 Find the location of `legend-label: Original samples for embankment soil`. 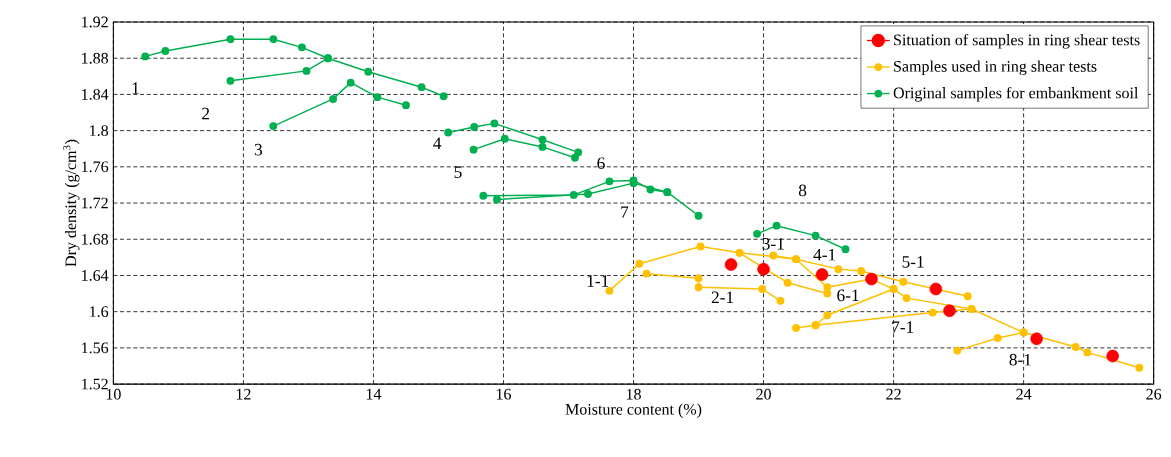

legend-label: Original samples for embankment soil is located at coordinates (1016, 94).